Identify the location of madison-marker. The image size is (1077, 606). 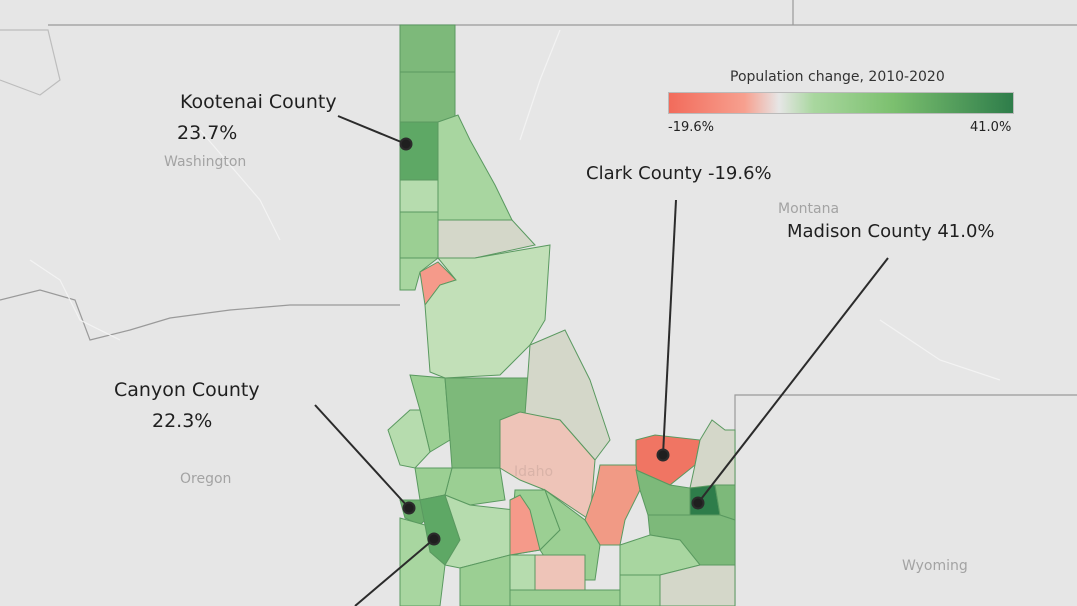
(698, 503).